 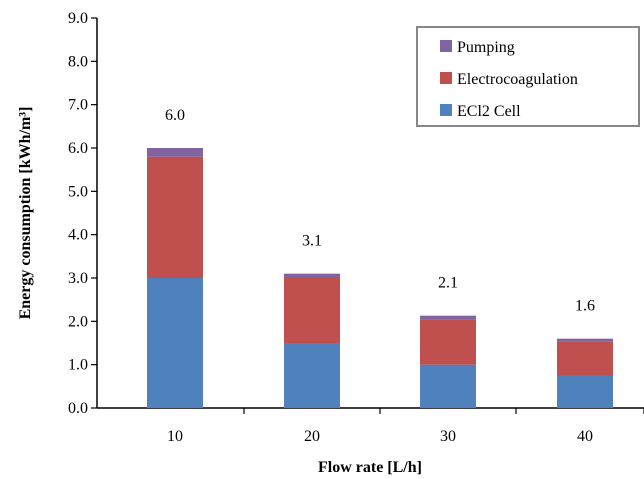 What do you see at coordinates (486, 47) in the screenshot?
I see `legend-label: Pumping` at bounding box center [486, 47].